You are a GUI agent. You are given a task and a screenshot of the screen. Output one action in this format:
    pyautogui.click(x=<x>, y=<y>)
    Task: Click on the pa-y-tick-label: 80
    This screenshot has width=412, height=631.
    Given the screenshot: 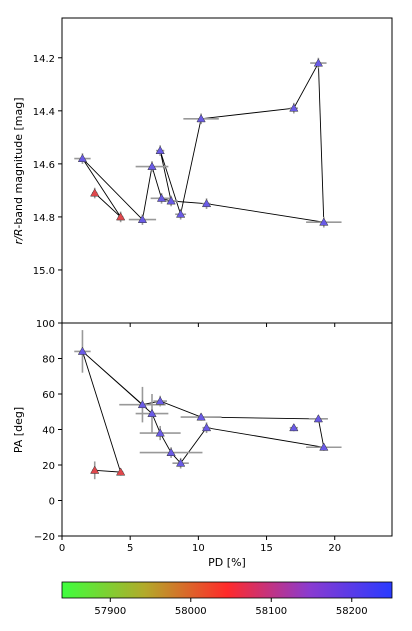 What is the action you would take?
    pyautogui.click(x=48, y=360)
    